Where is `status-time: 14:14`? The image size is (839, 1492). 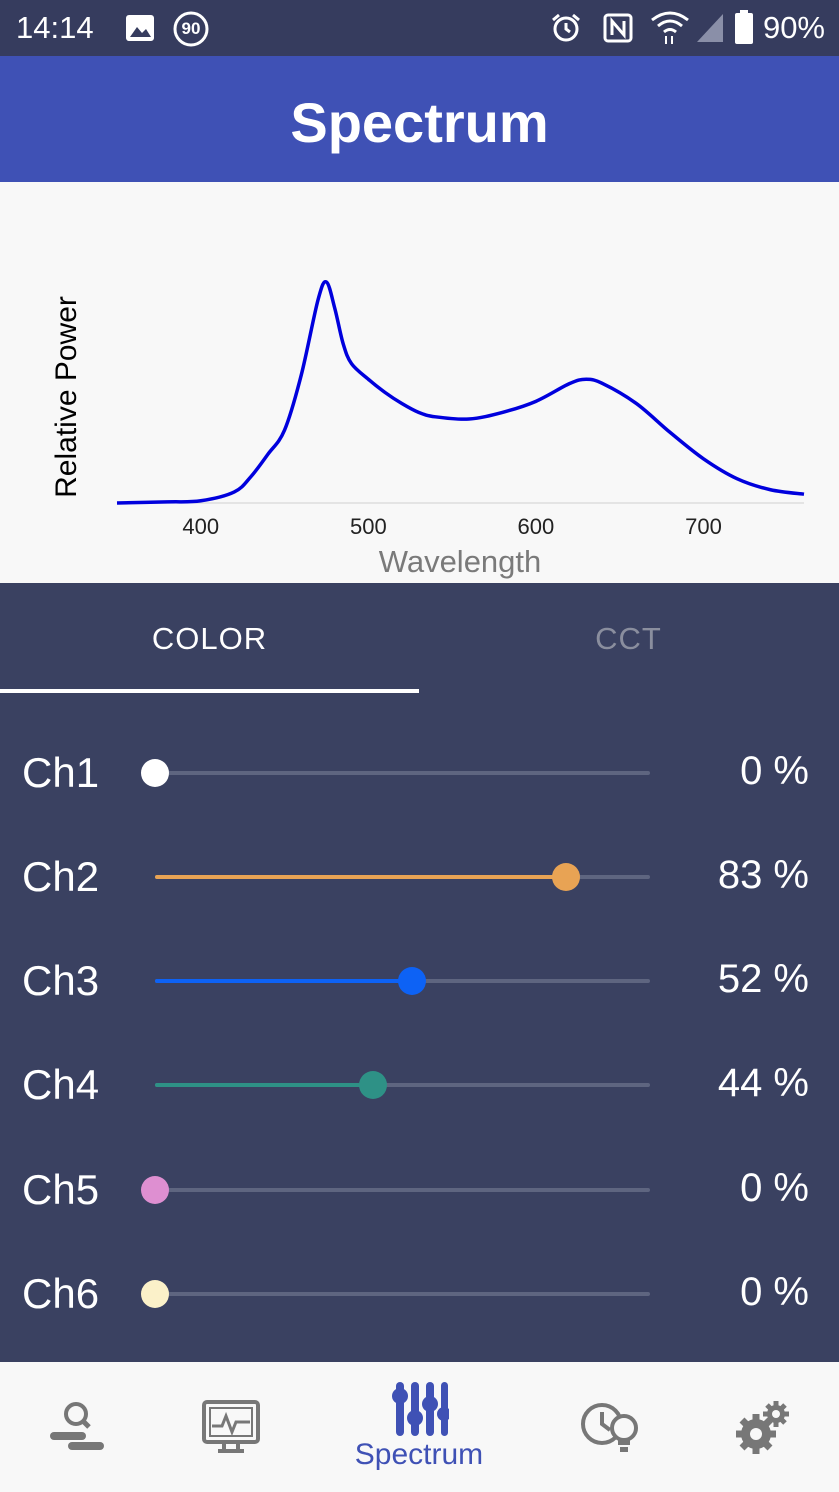
status-time: 14:14 is located at coordinates (55, 27).